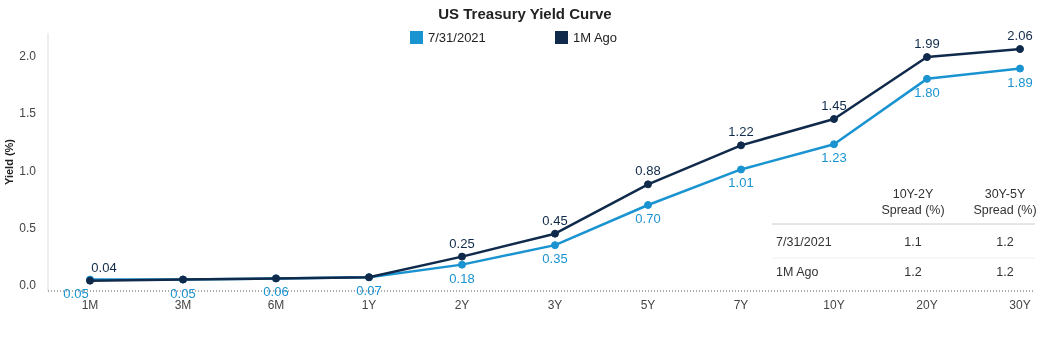 Image resolution: width=1050 pixels, height=349 pixels. I want to click on x-tick-label: 2Y, so click(462, 305).